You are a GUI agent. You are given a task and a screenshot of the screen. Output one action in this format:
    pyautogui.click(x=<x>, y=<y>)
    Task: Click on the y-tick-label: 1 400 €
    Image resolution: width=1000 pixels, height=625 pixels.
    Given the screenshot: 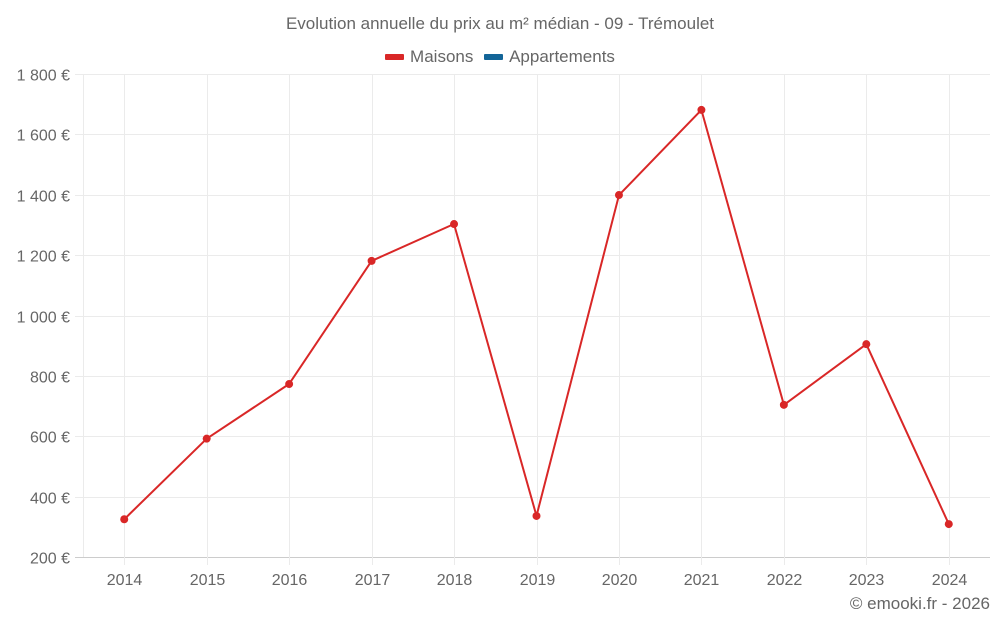 What is the action you would take?
    pyautogui.click(x=43, y=197)
    